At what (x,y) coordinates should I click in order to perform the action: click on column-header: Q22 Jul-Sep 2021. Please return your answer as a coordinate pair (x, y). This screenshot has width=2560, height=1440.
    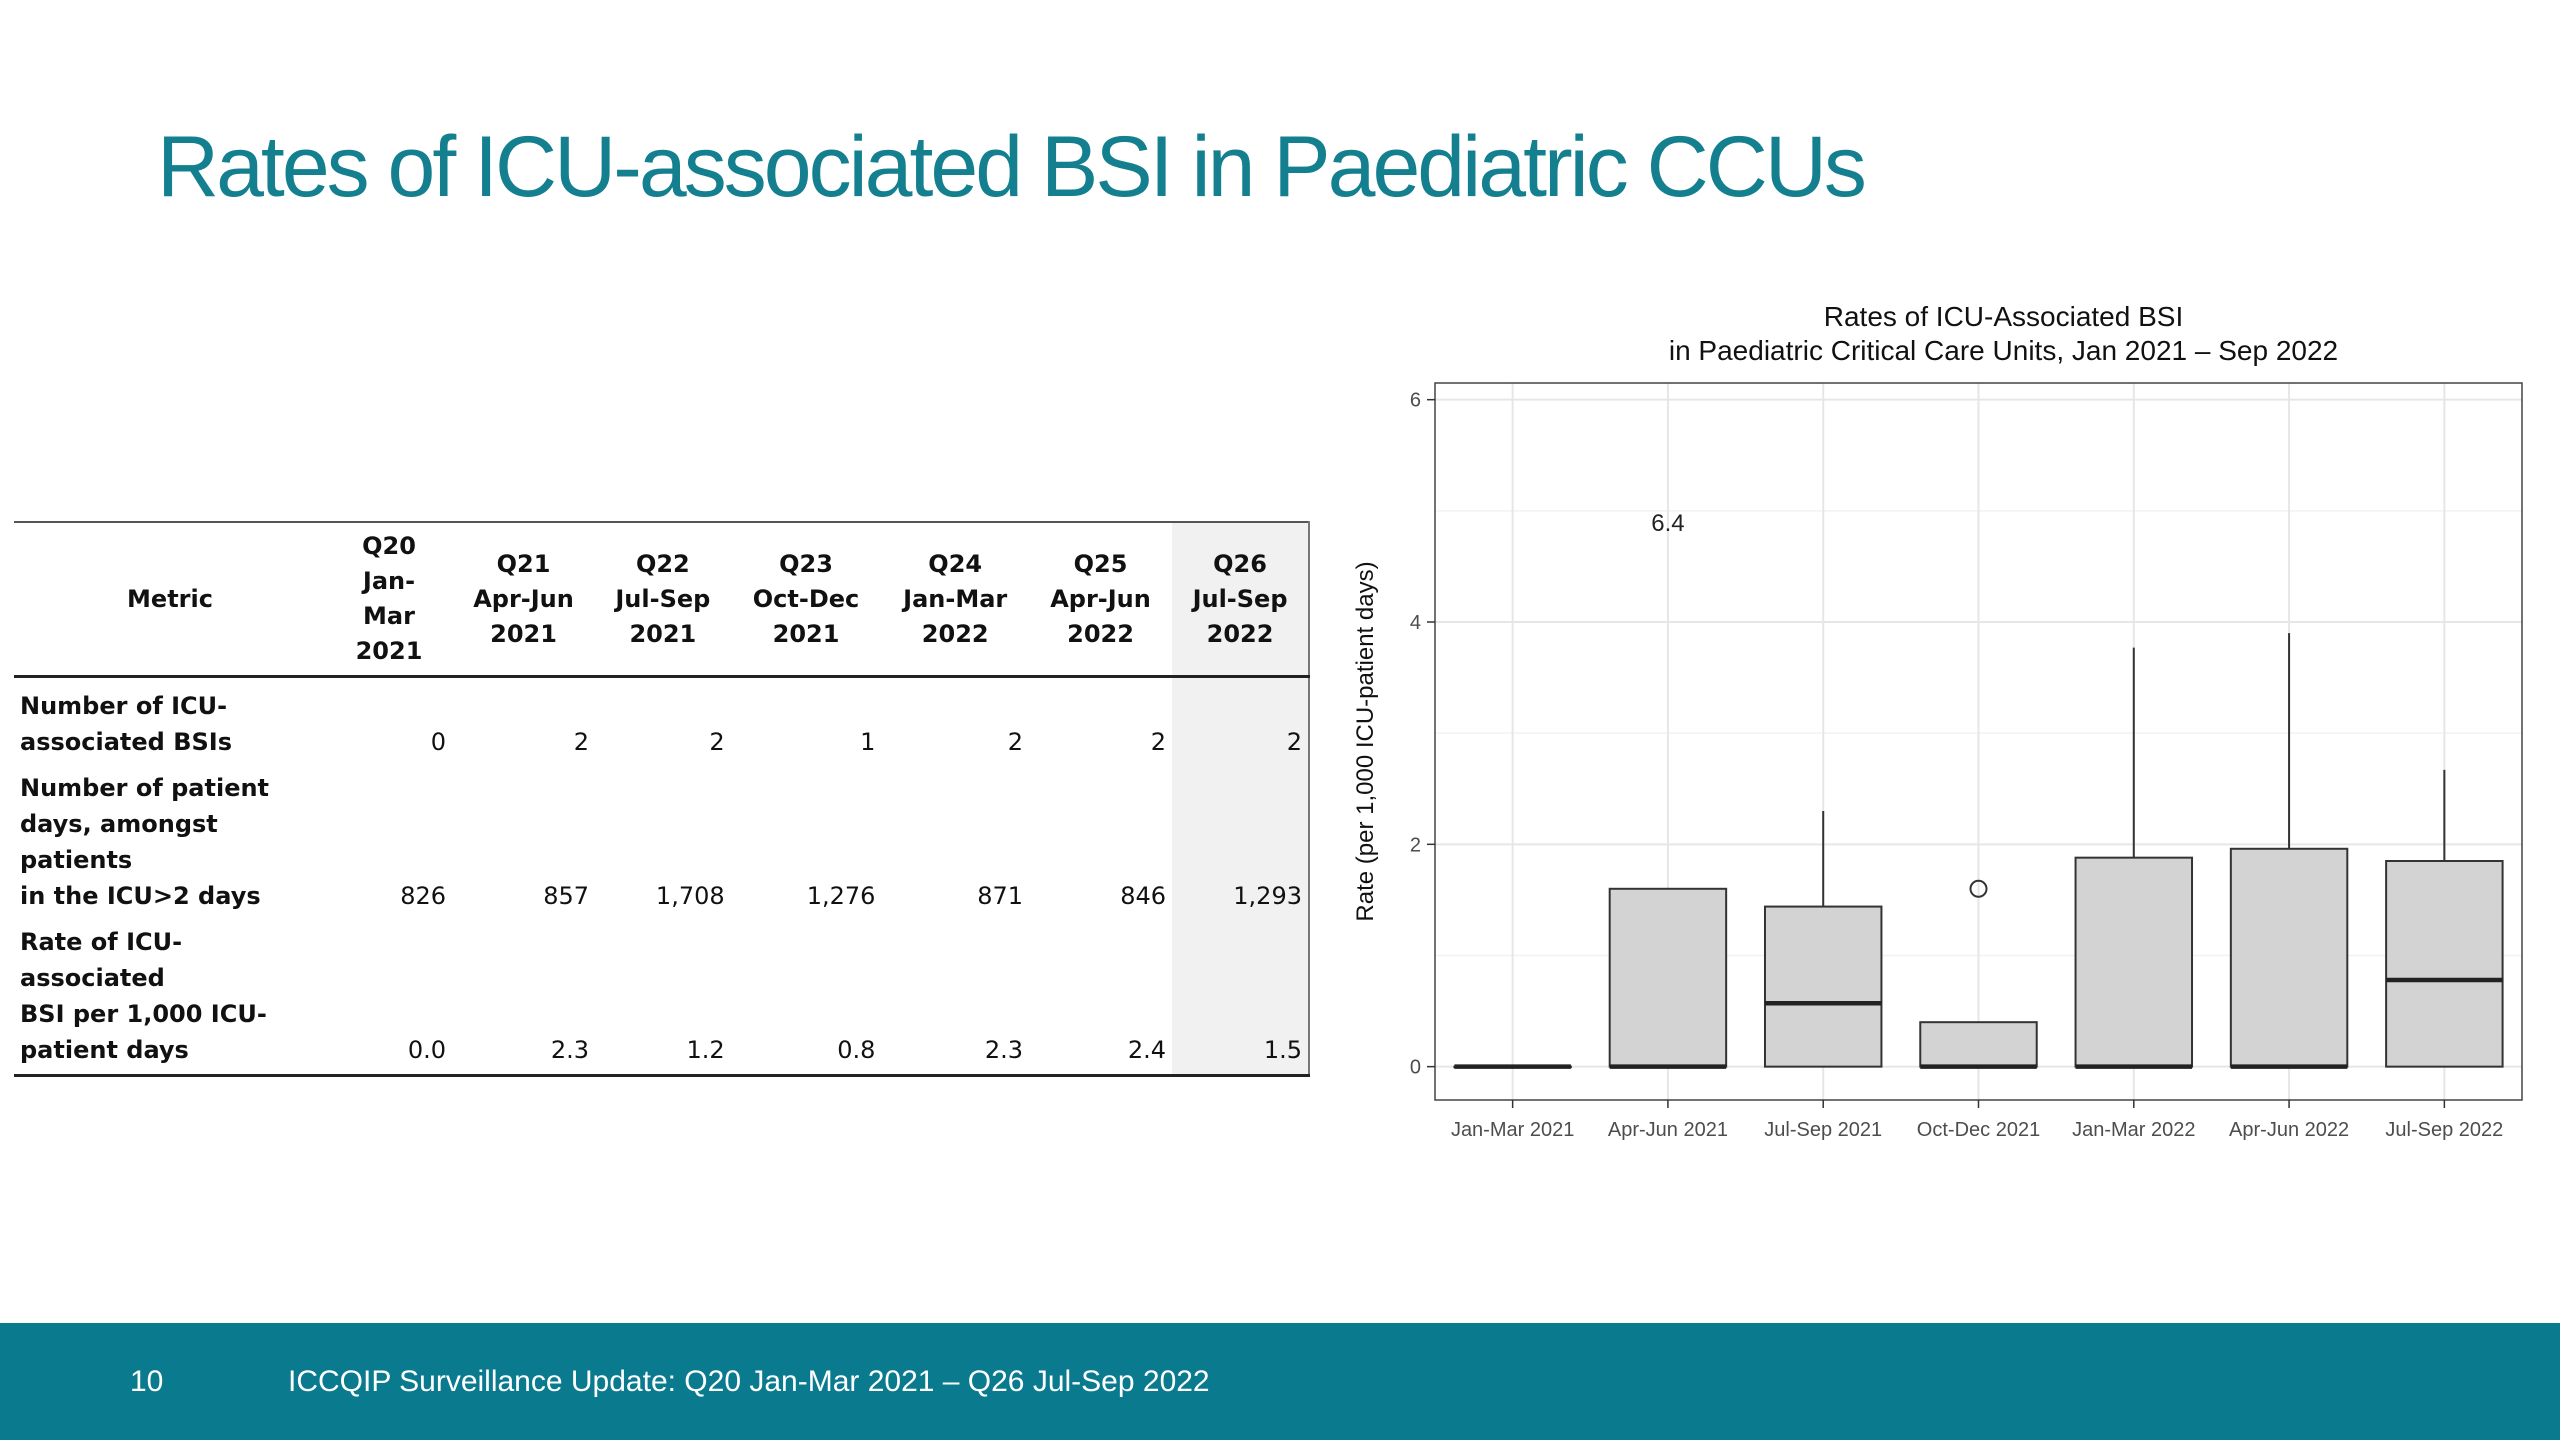
    Looking at the image, I should click on (663, 599).